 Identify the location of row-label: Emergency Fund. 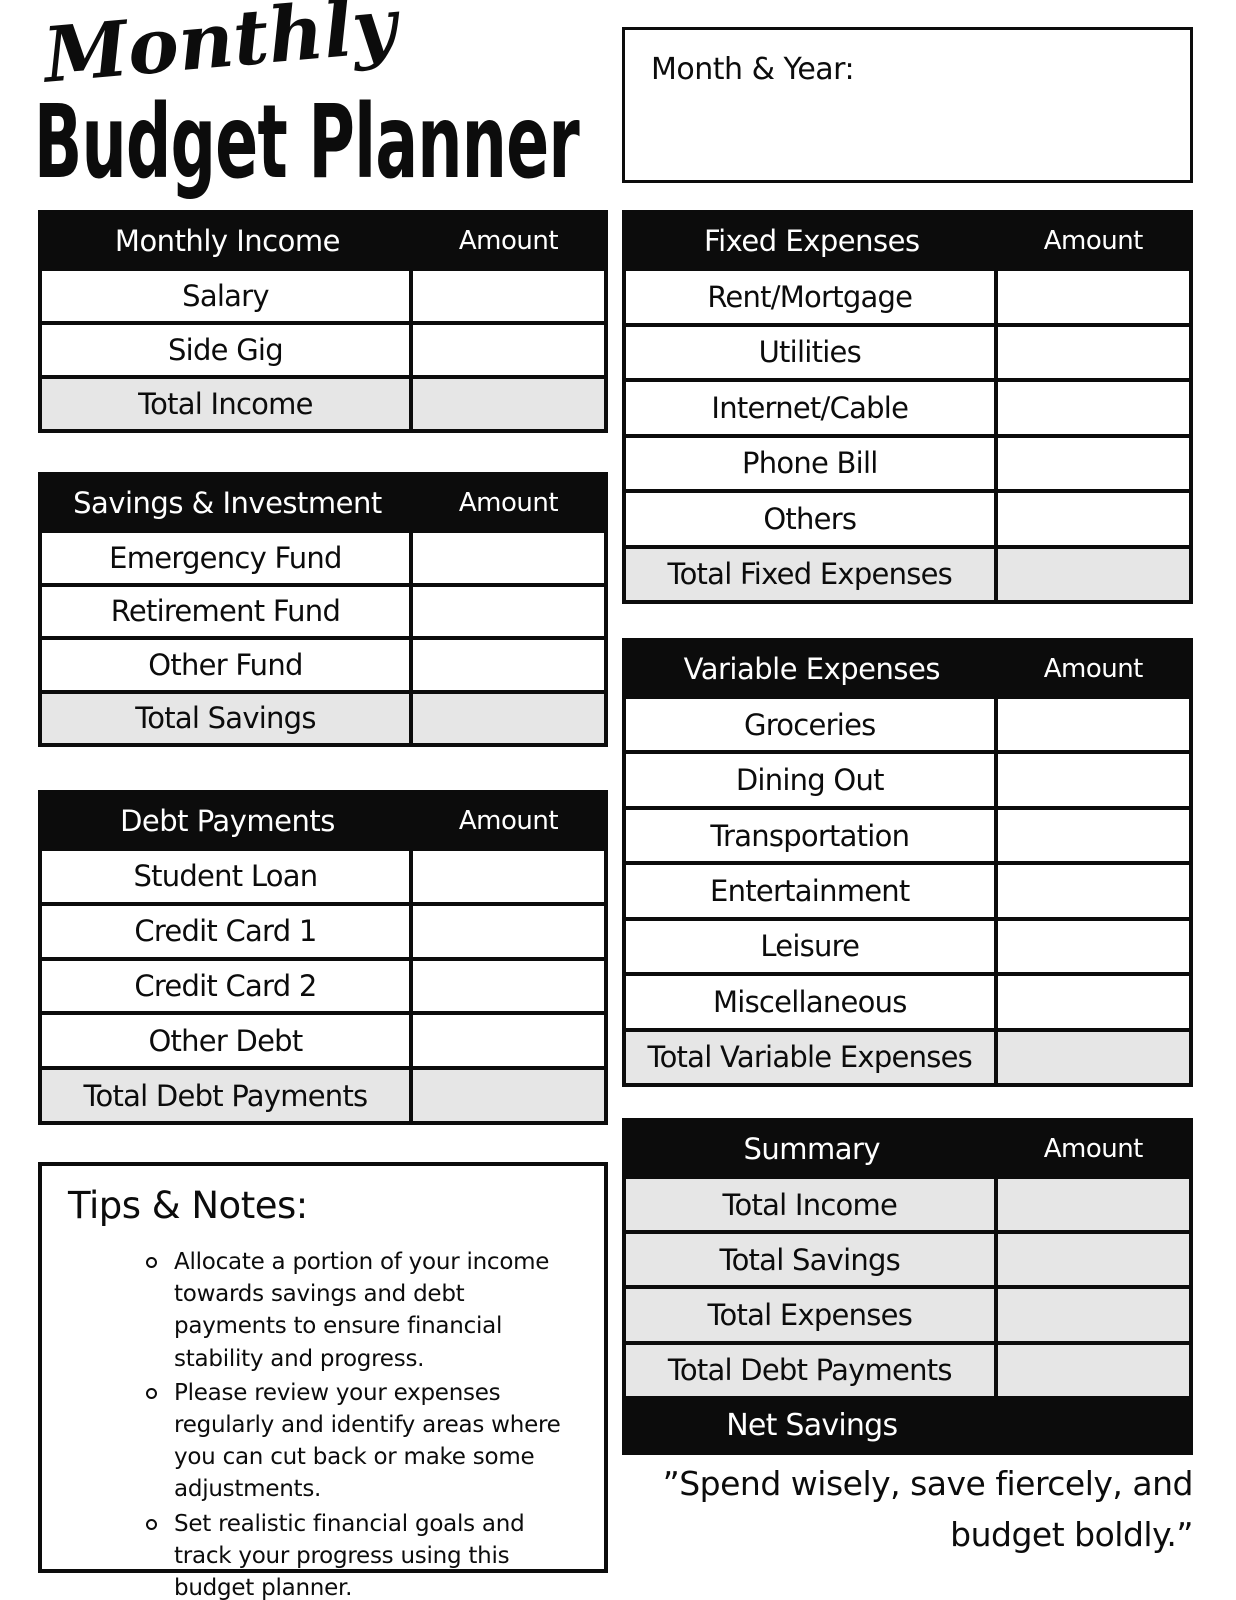
(227, 558).